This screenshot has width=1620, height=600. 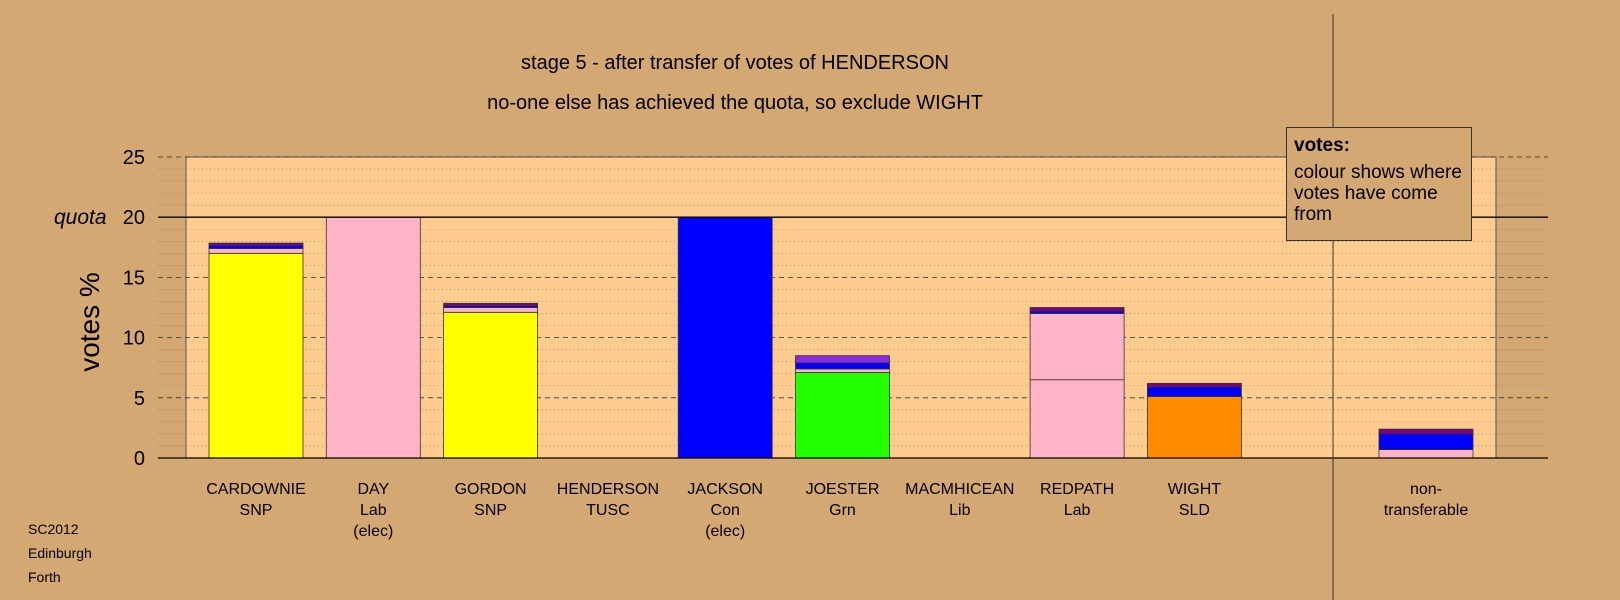 I want to click on y-tick-label: 25, so click(x=134, y=158).